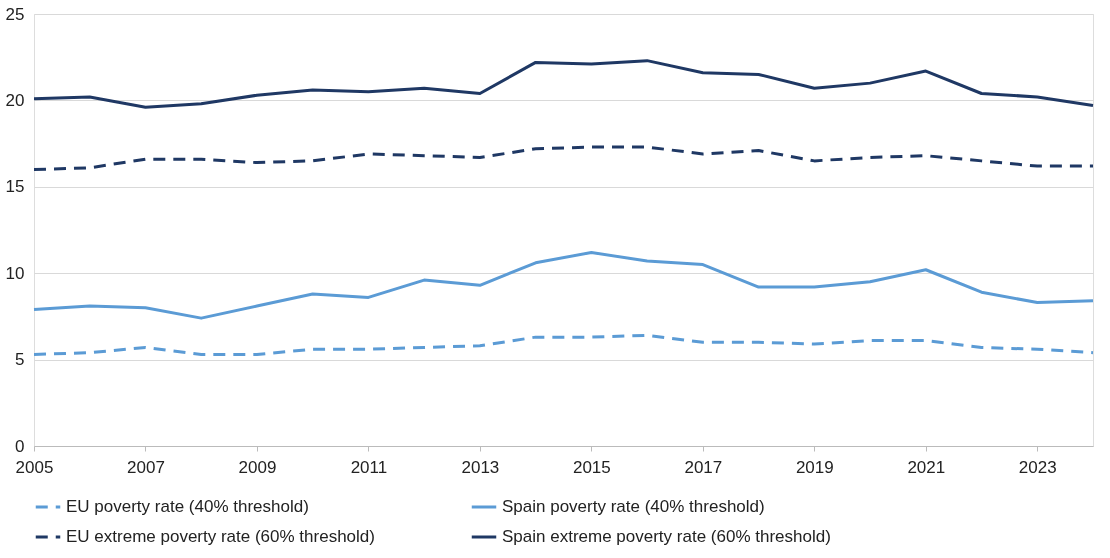  Describe the element at coordinates (480, 467) in the screenshot. I see `x-tick-label: 2013` at that location.